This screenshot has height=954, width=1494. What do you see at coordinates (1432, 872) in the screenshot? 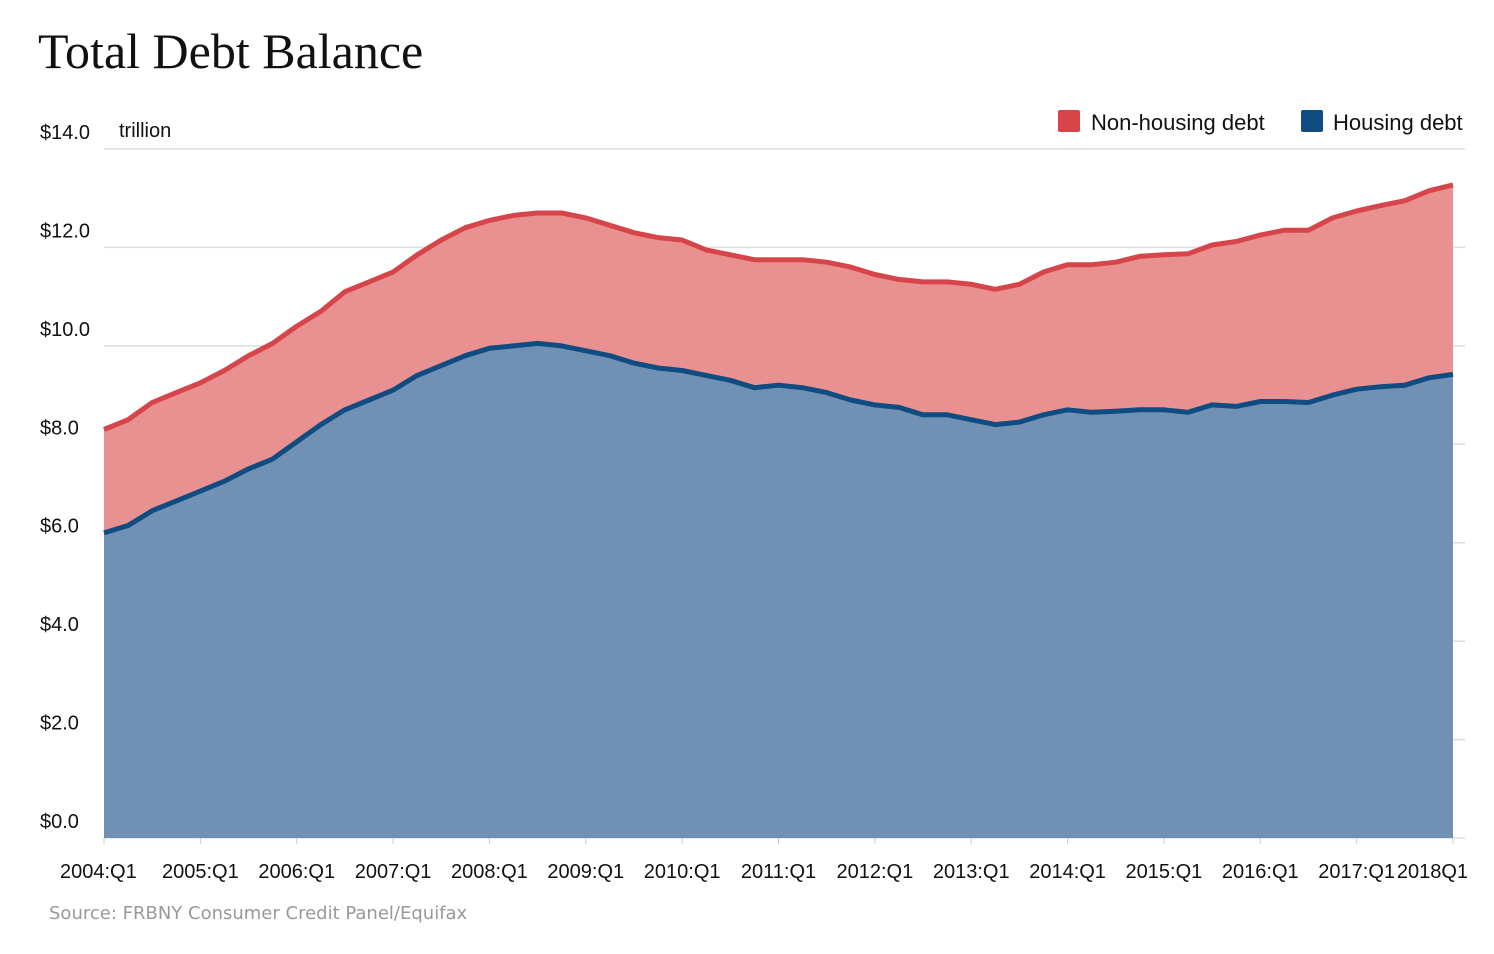
I see `x-tick-label: 2018Q1` at bounding box center [1432, 872].